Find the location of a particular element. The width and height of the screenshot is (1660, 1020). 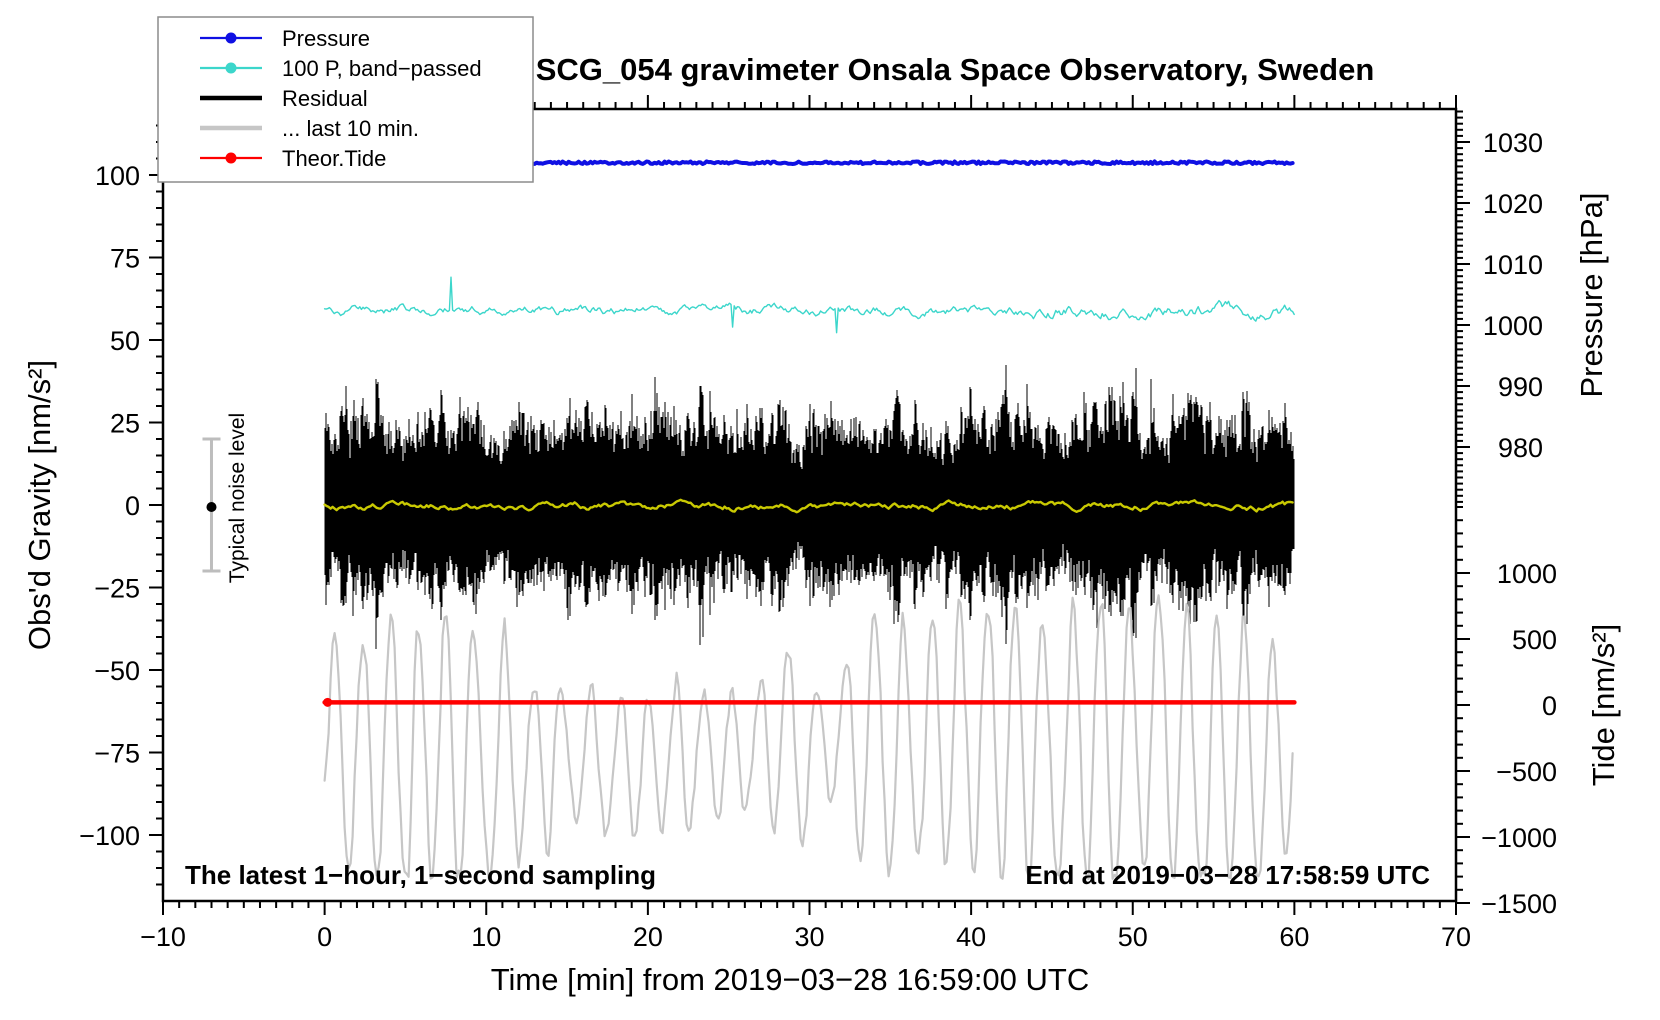

pressure-tick-label: 1010 is located at coordinates (1513, 265).